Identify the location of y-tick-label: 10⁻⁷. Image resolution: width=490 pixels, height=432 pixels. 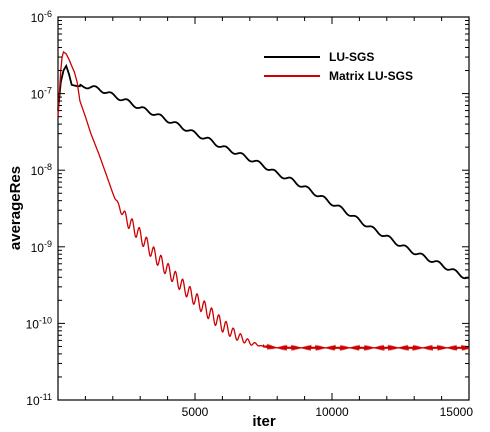
(41, 94).